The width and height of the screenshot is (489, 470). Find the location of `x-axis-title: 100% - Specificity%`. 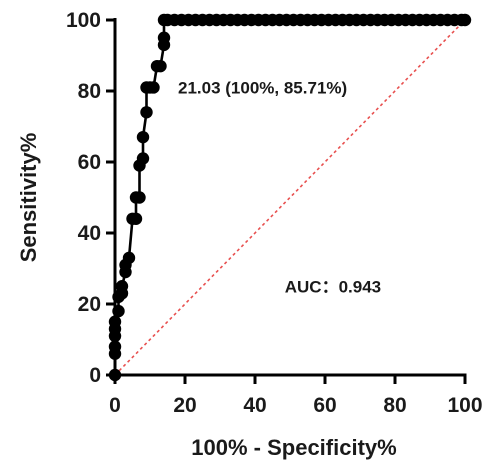

x-axis-title: 100% - Specificity% is located at coordinates (293, 447).